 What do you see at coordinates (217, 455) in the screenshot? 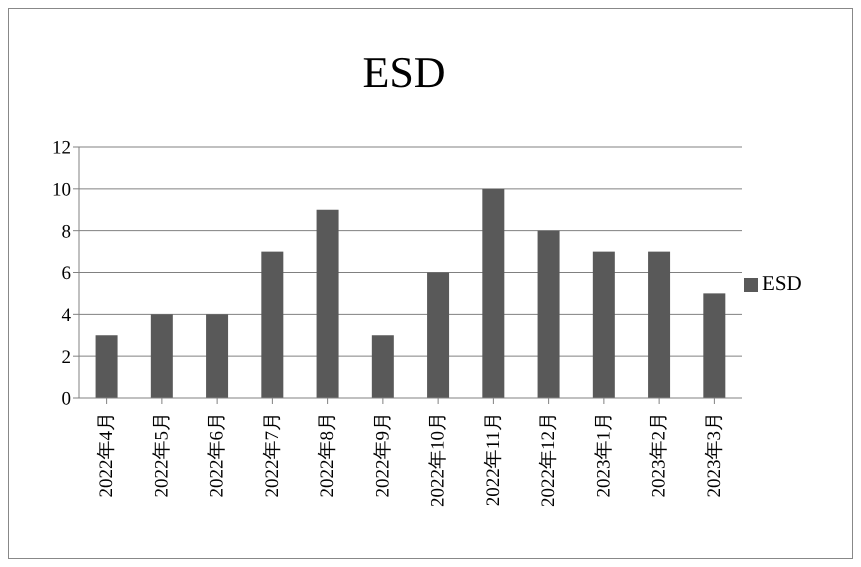
I see `x-tick-label: 2022年6月` at bounding box center [217, 455].